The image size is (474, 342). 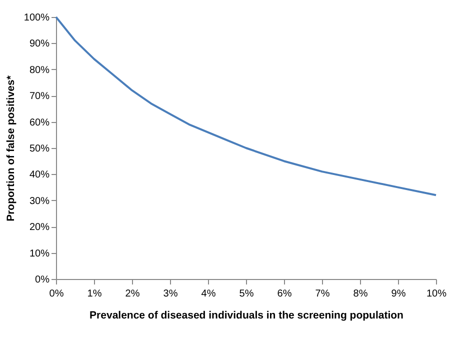 What do you see at coordinates (360, 294) in the screenshot?
I see `x-tick-label: 8%` at bounding box center [360, 294].